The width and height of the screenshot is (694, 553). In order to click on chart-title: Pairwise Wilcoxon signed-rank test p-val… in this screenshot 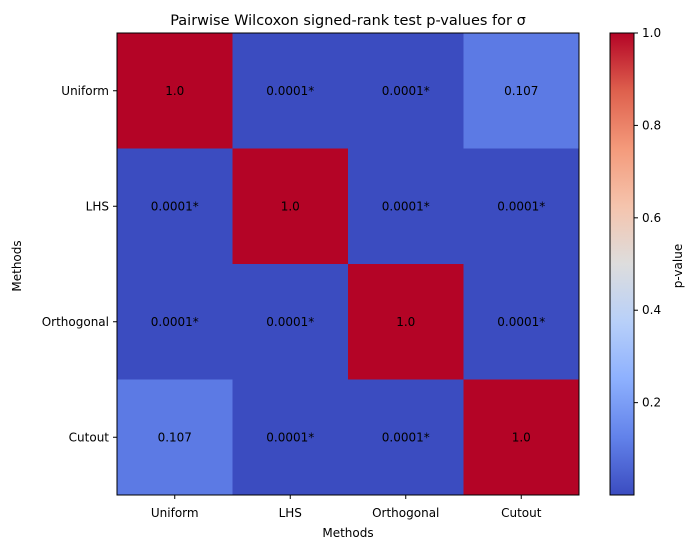, I will do `click(348, 21)`.